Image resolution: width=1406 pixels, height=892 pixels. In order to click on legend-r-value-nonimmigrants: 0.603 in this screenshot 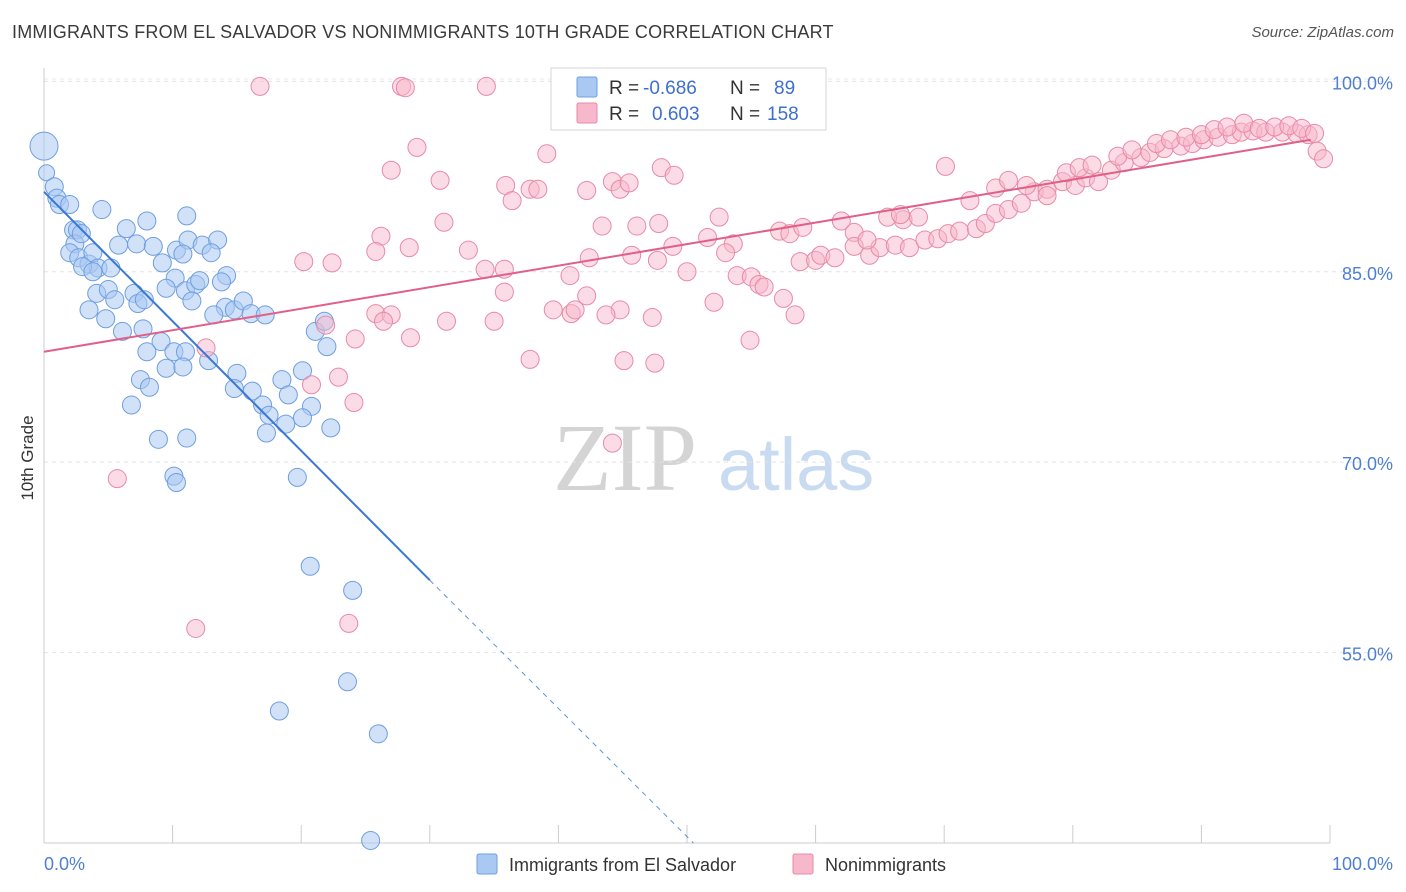, I will do `click(676, 114)`.